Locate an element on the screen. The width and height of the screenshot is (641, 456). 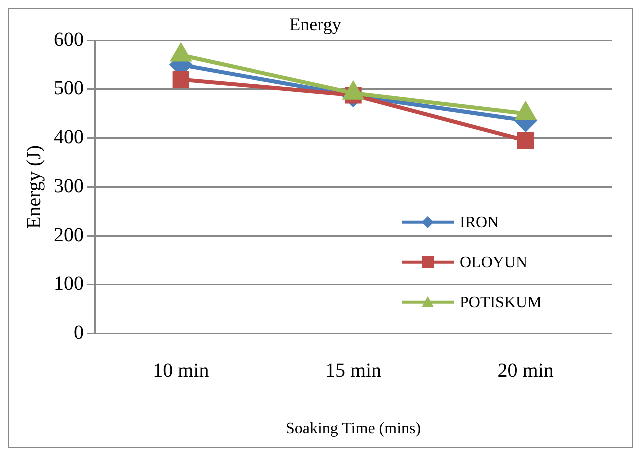
x-axis-title: Soaking Time (mins) is located at coordinates (354, 429).